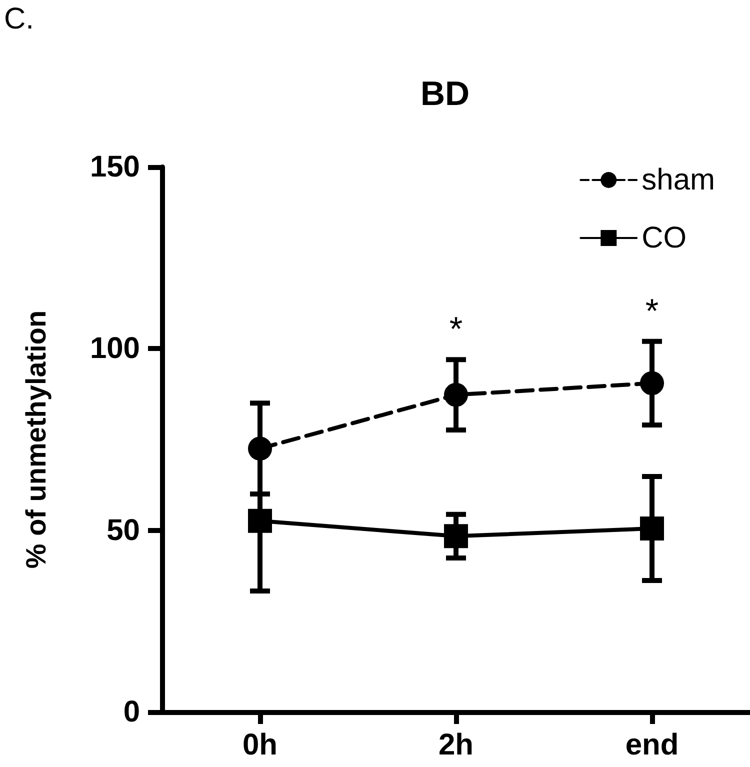  I want to click on y-tick-label: 150, so click(115, 167).